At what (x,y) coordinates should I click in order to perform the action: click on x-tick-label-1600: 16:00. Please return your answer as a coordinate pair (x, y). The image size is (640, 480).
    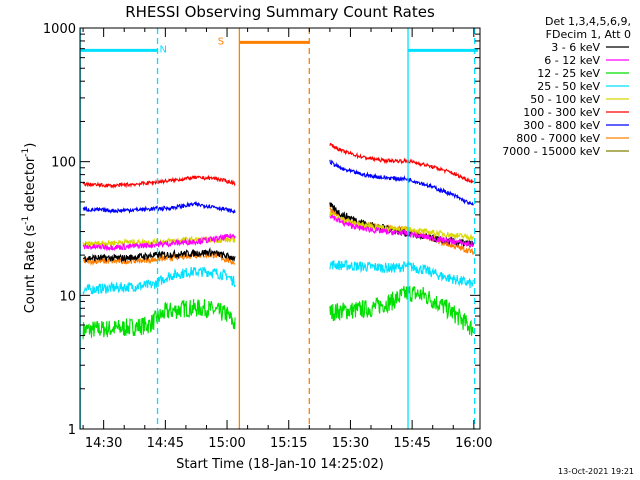
    Looking at the image, I should click on (473, 443).